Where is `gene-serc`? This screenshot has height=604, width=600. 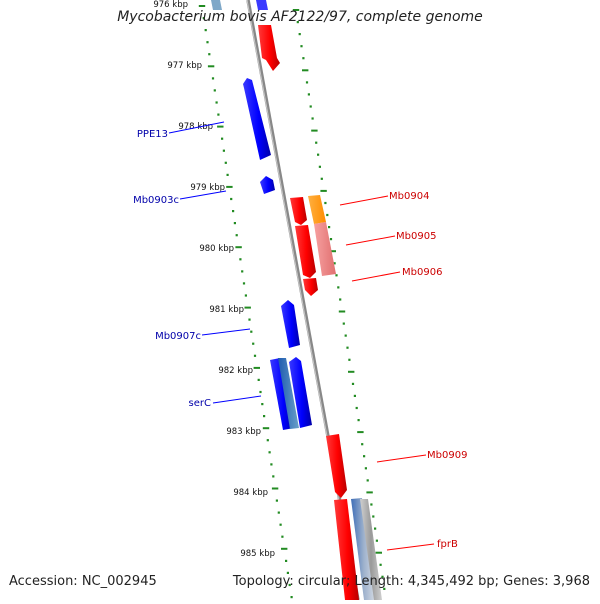 gene-serc is located at coordinates (300, 392).